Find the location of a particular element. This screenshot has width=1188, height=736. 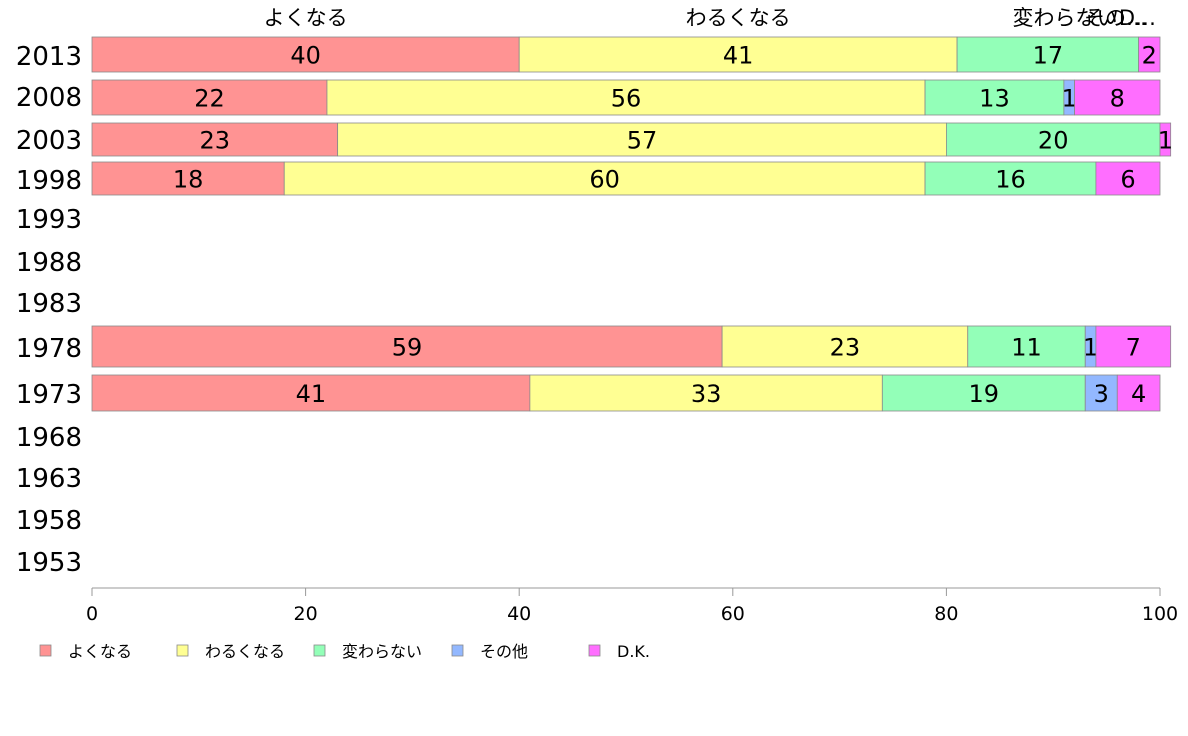

data-label-1973-series-1: 33 is located at coordinates (706, 394).